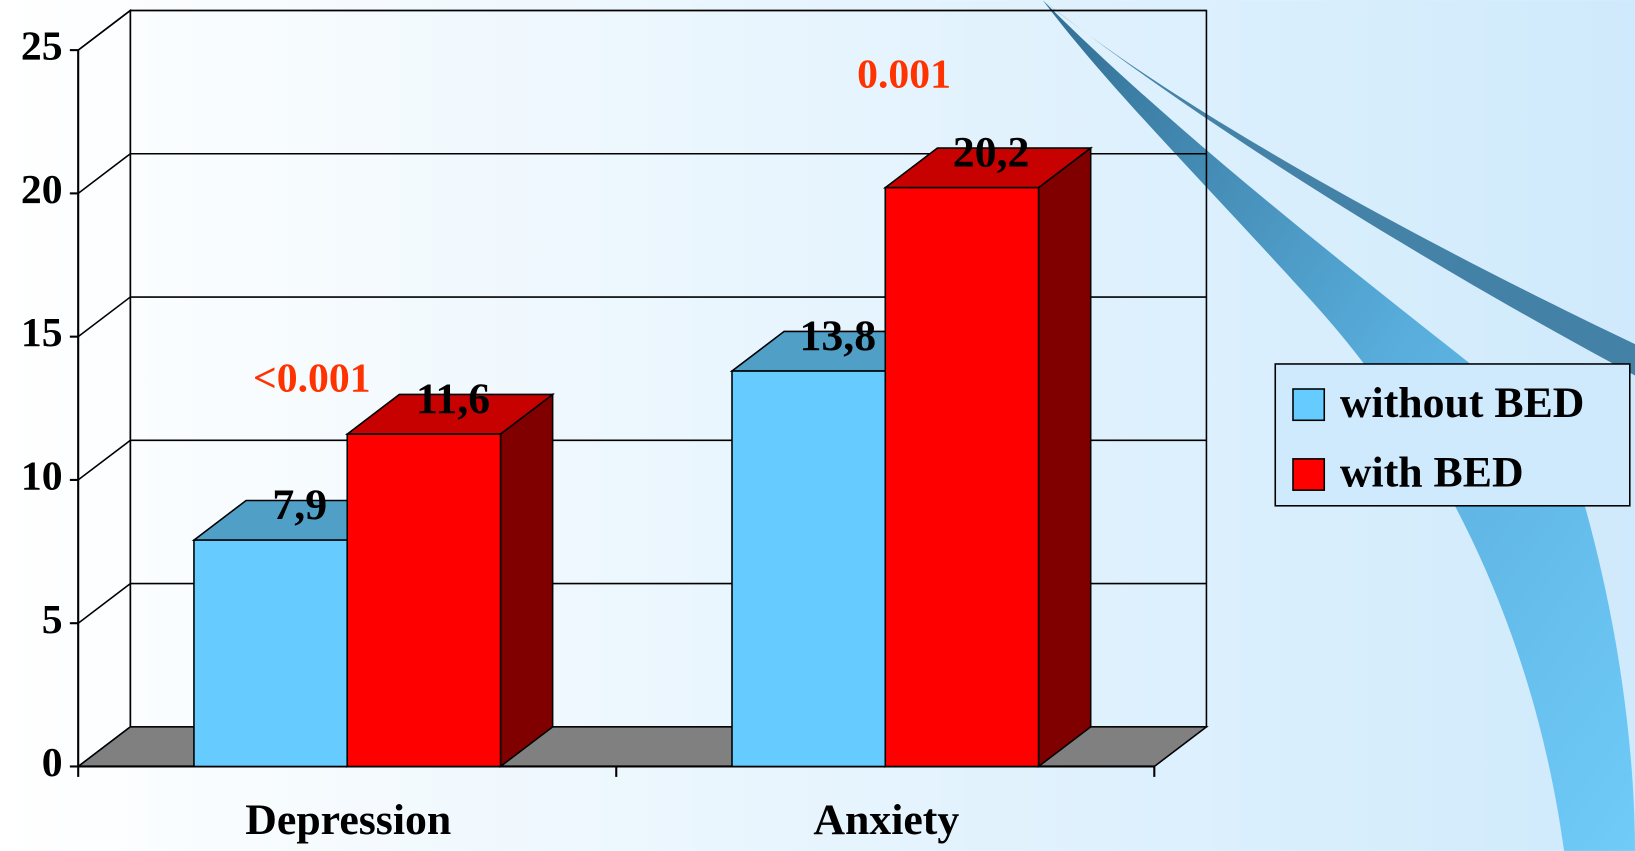 This screenshot has width=1635, height=851. Describe the element at coordinates (1462, 403) in the screenshot. I see `legend-label: without BED` at that location.